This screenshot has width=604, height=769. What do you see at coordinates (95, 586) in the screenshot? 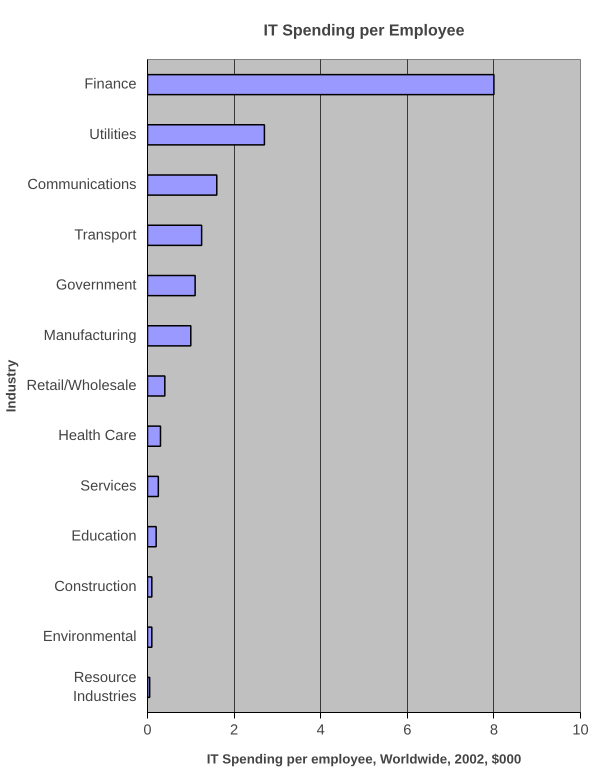
I see `y-tick-label: Construction` at bounding box center [95, 586].